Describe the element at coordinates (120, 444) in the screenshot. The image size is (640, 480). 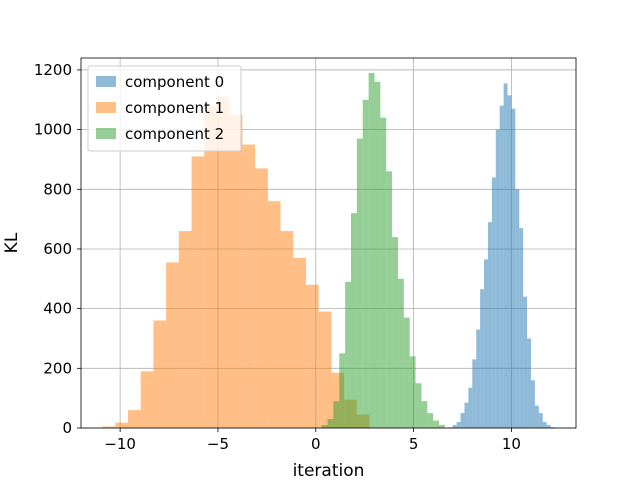
I see `x-tick-label: −10` at that location.